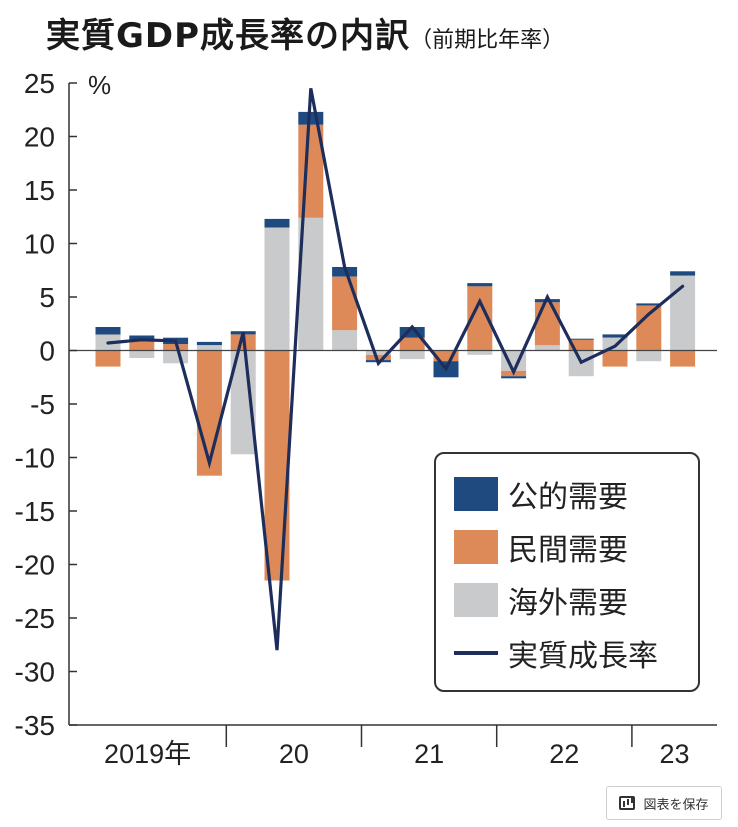  What do you see at coordinates (568, 550) in the screenshot?
I see `legend-label-private: 民間需要` at bounding box center [568, 550].